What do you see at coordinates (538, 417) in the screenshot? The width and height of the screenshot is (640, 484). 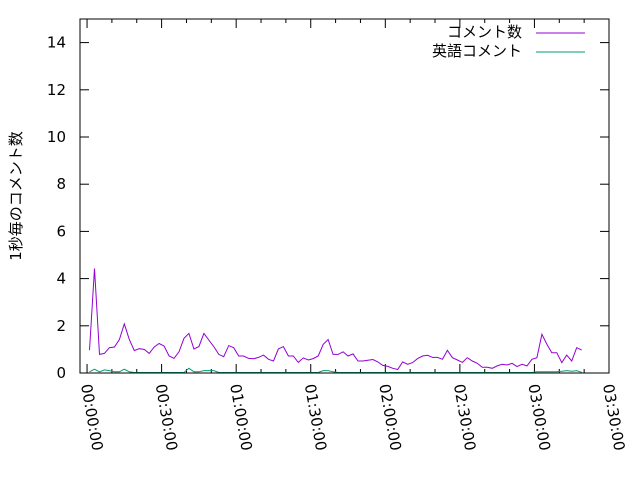 I see `x-tick-label: 03:00:00` at bounding box center [538, 417].